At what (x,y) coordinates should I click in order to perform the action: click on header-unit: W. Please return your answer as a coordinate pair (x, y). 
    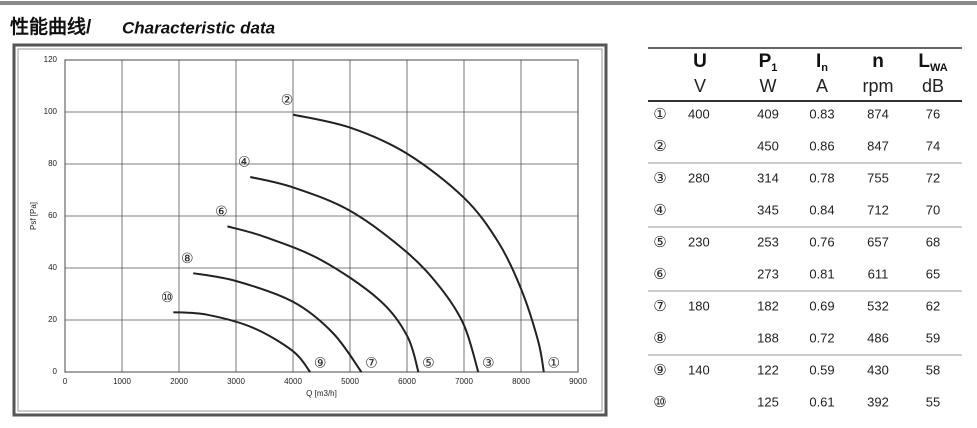
    Looking at the image, I should click on (768, 86).